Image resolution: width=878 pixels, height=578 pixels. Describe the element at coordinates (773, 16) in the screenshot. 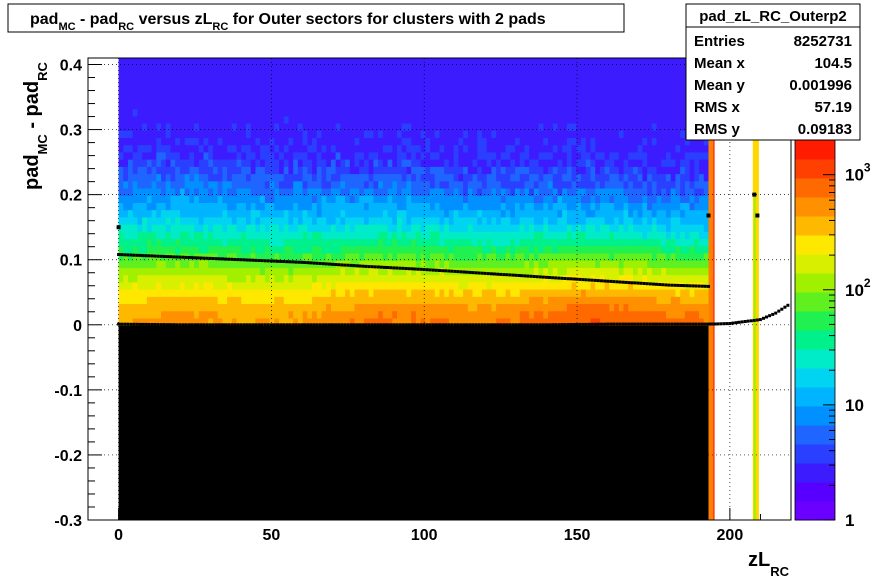

I see `stats-title: pad_zL_RC_Outerp2` at that location.